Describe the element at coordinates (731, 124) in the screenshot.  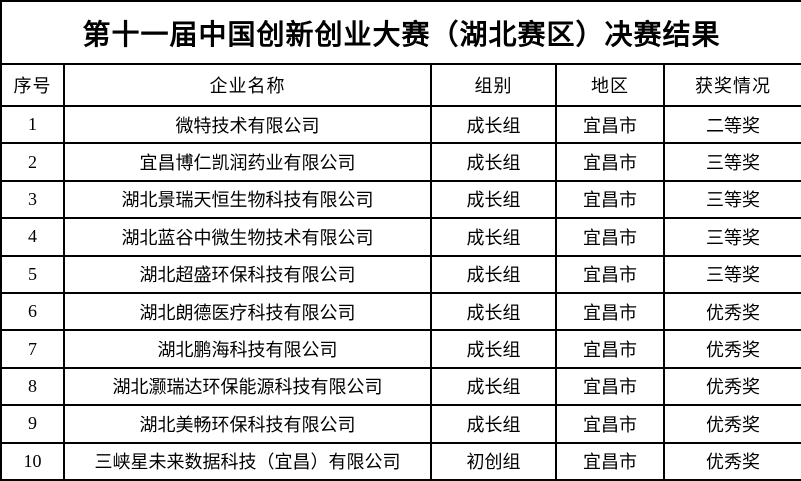
I see `award-cell: 二等奖` at that location.